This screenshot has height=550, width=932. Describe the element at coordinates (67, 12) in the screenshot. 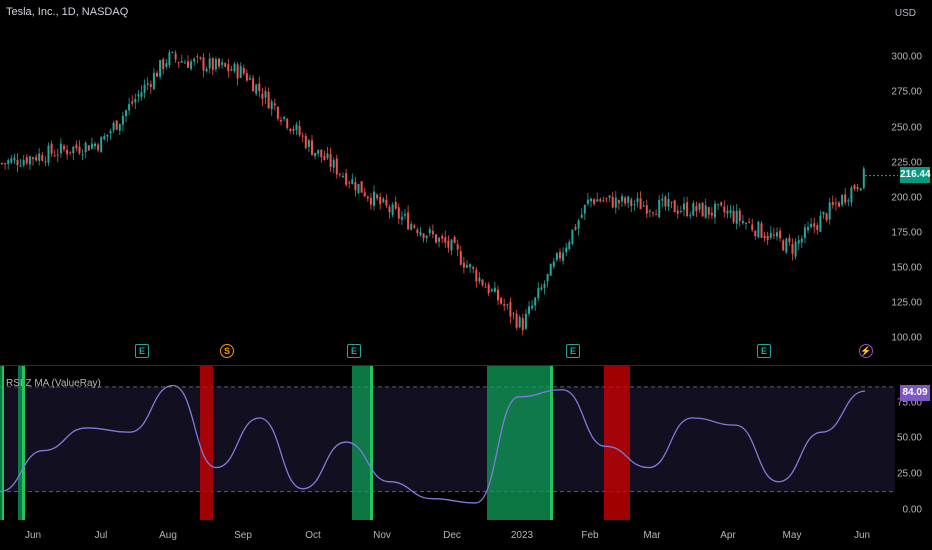

I see `chart-title: Tesla, Inc., 1D, NASDAQ` at that location.